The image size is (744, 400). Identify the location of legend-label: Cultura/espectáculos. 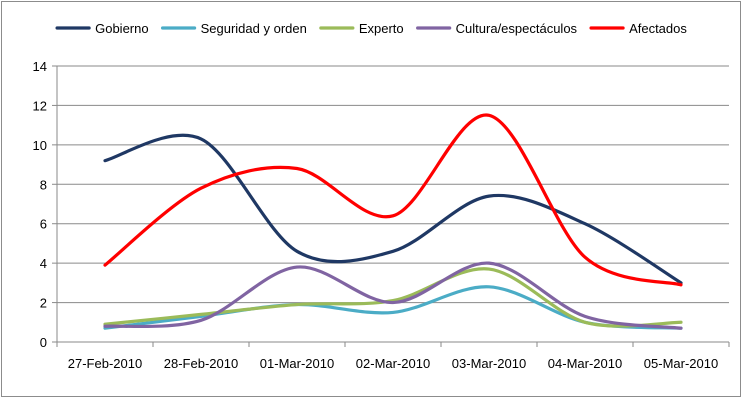
(517, 28).